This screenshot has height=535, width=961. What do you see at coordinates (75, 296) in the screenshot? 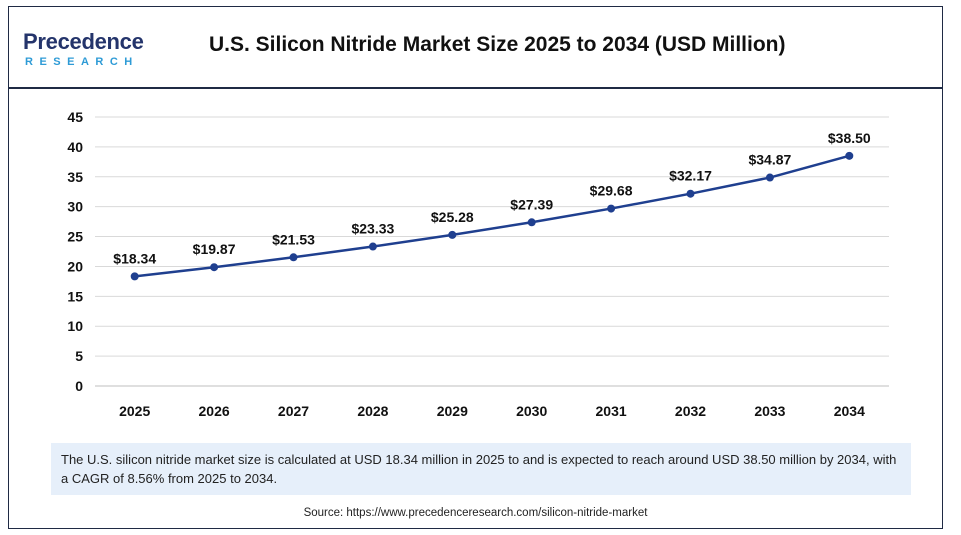
I see `y-tick-label: 15` at bounding box center [75, 296].